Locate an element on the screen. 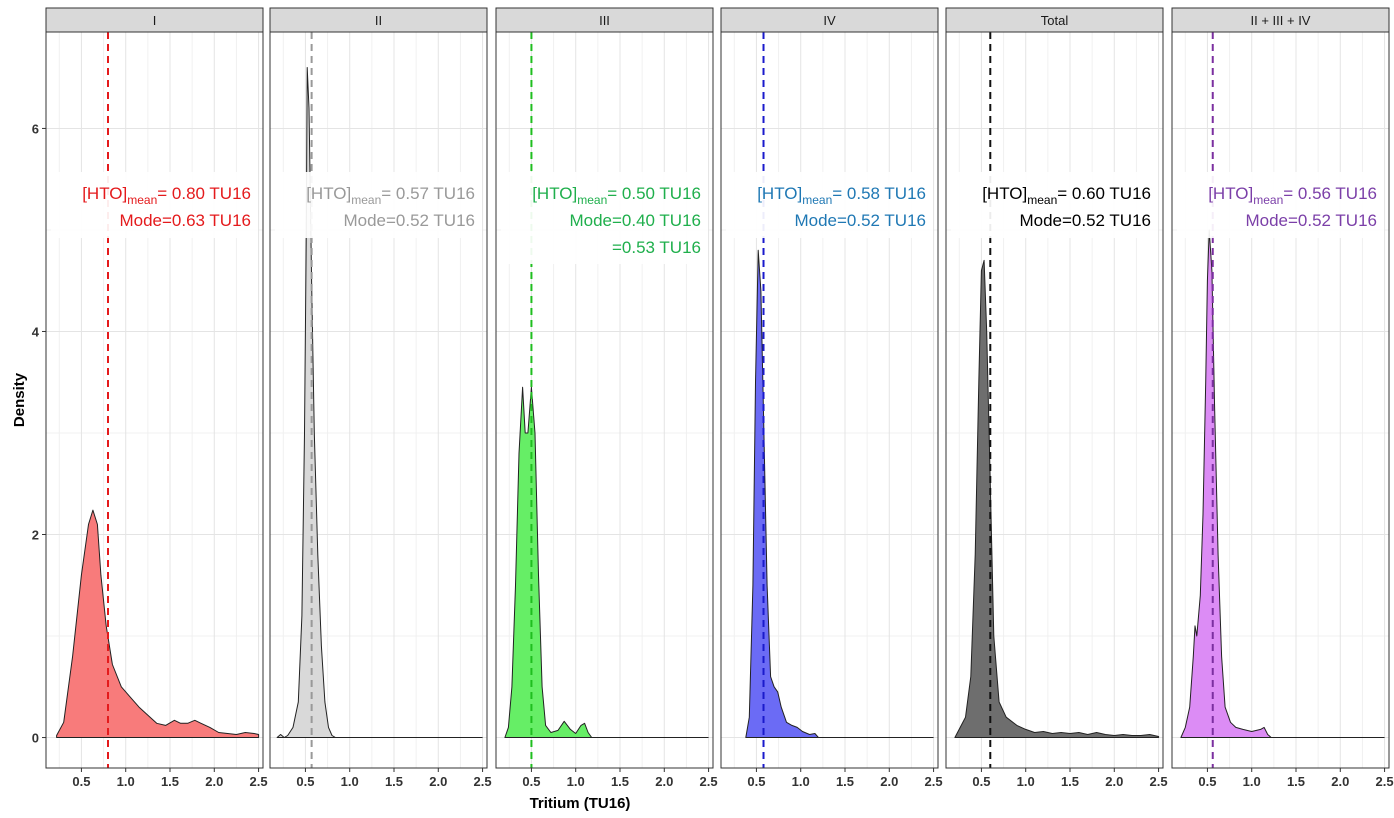 Image resolution: width=1394 pixels, height=818 pixels. annotation-mode: Mode=0.63 TU16 is located at coordinates (185, 220).